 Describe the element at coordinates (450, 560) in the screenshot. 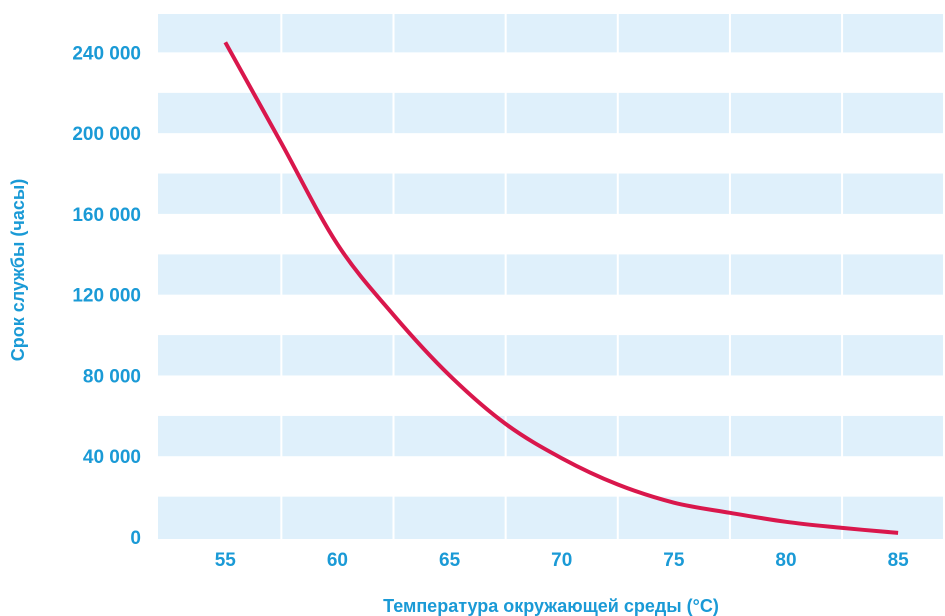

I see `x-tick-label: 65` at that location.